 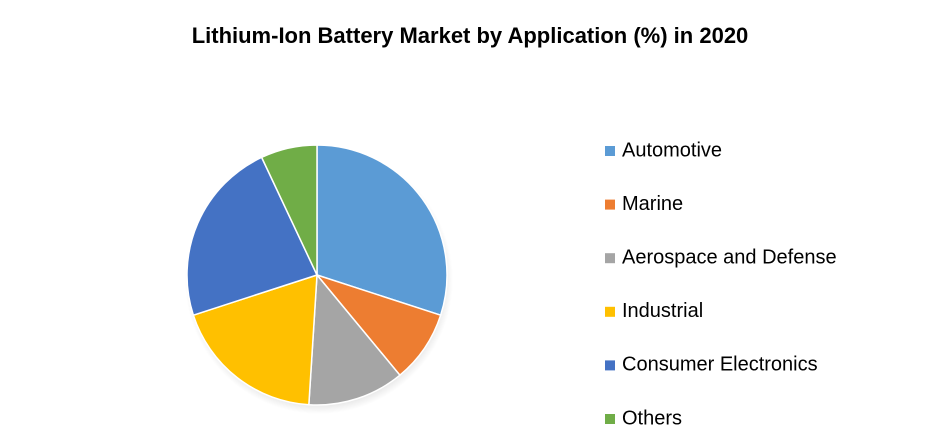 I want to click on legend-text: Others, so click(x=652, y=418).